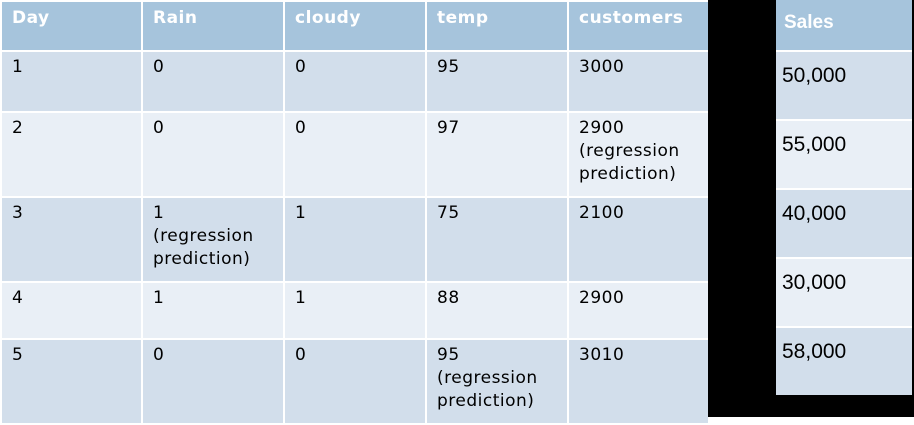  Describe the element at coordinates (497, 26) in the screenshot. I see `header-temp: temp` at that location.